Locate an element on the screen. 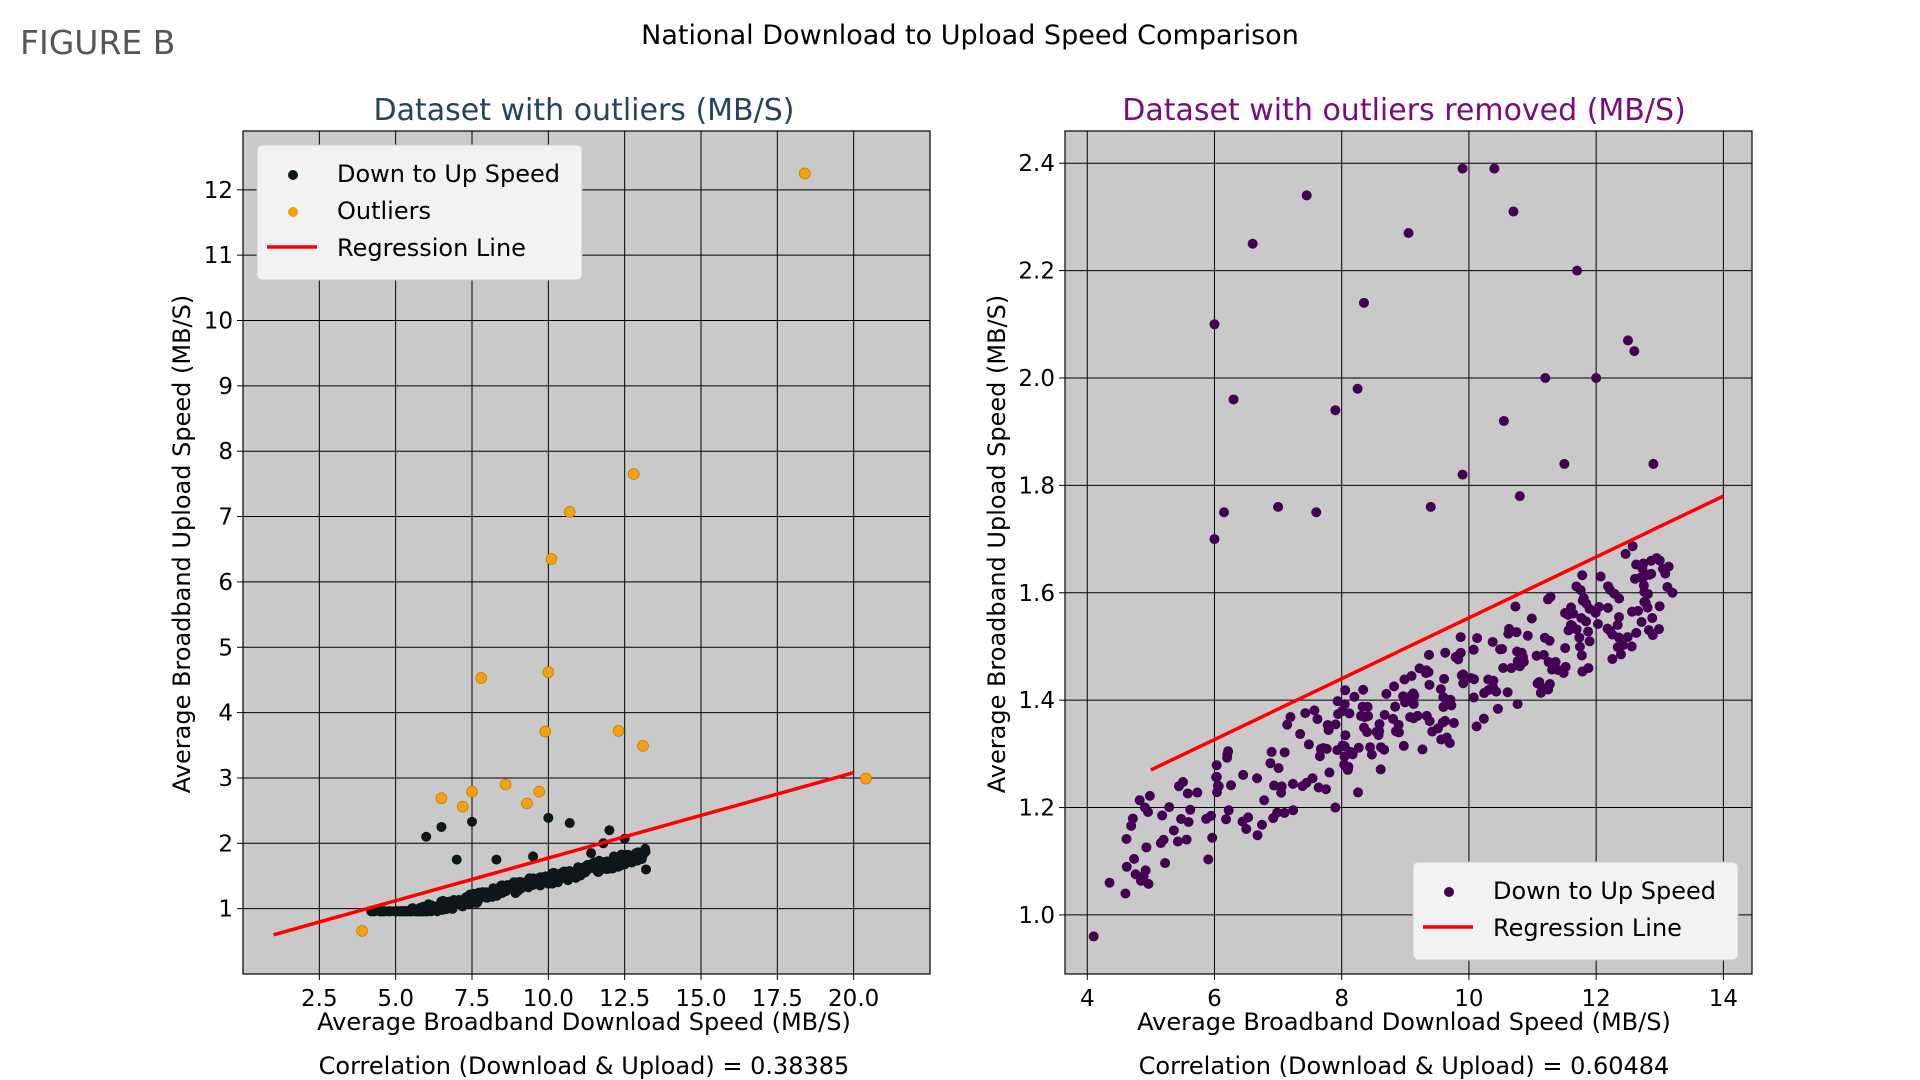  legend-label: Regression Line is located at coordinates (431, 248).